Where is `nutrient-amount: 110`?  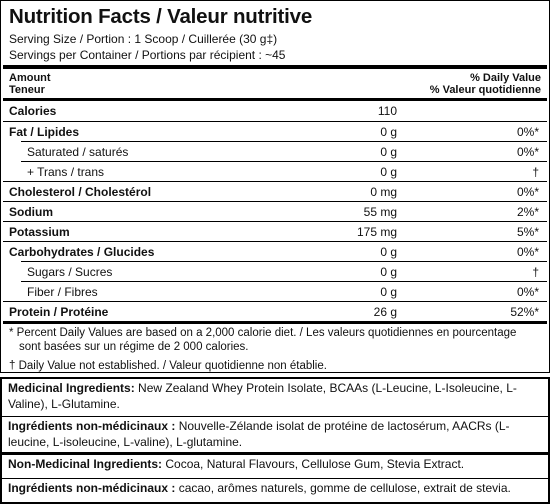 nutrient-amount: 110 is located at coordinates (387, 111).